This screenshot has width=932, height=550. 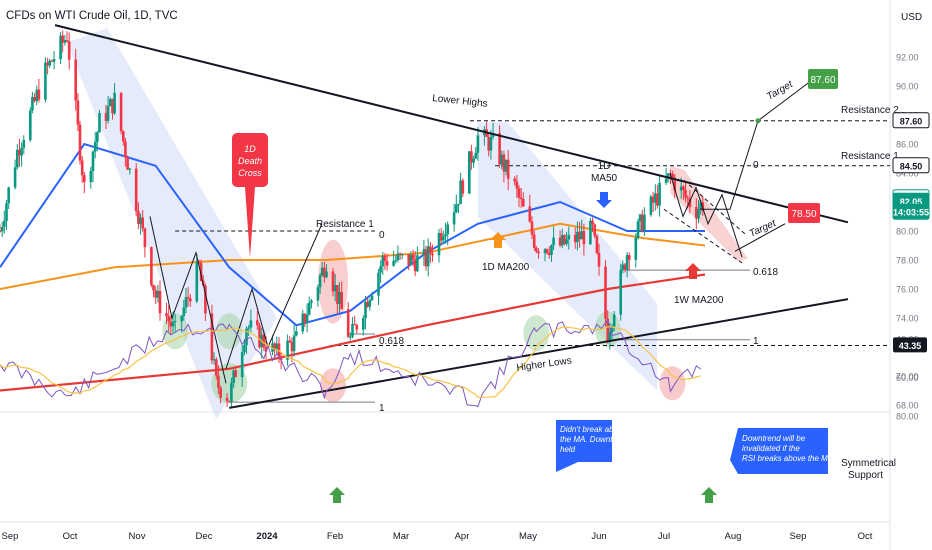 What do you see at coordinates (594, 439) in the screenshot?
I see `rsi-note-1-text: the MA. Downtrend` at bounding box center [594, 439].